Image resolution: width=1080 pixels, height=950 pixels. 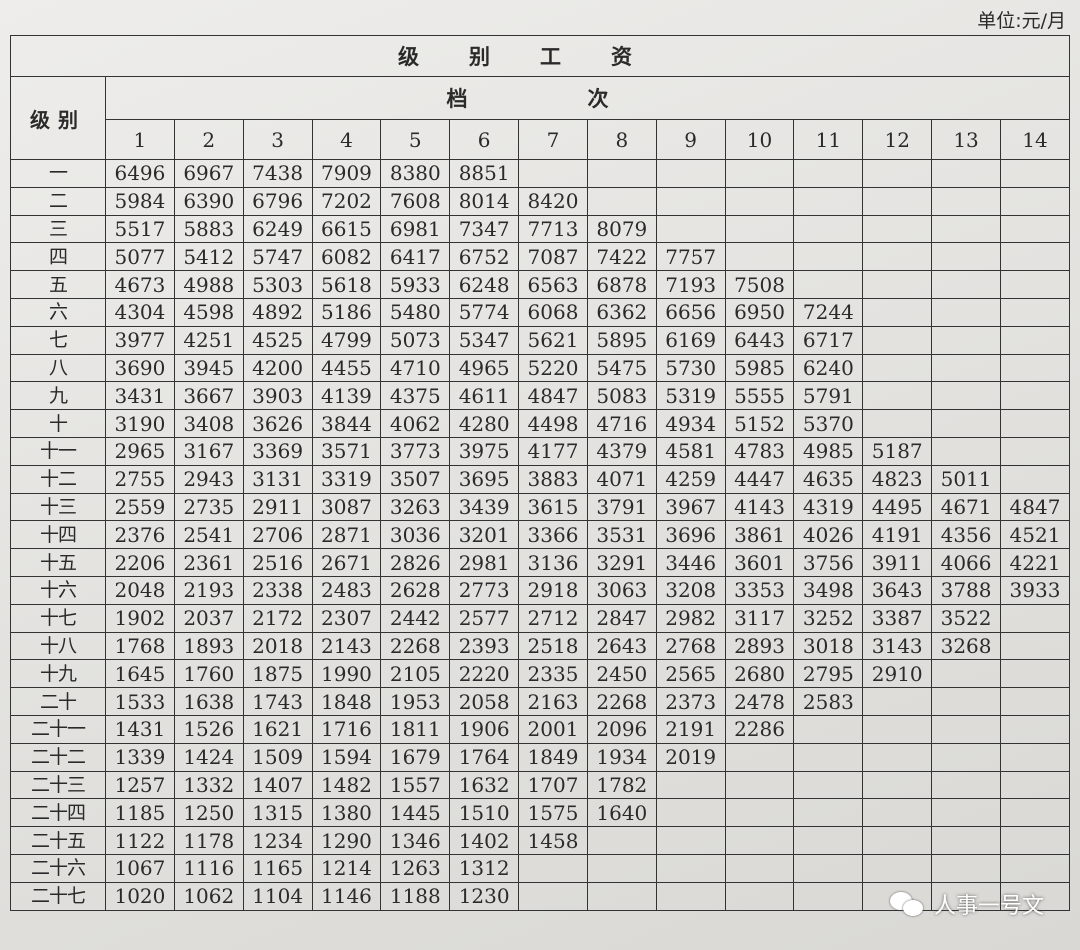 I want to click on salary-cell: 3268, so click(x=966, y=646).